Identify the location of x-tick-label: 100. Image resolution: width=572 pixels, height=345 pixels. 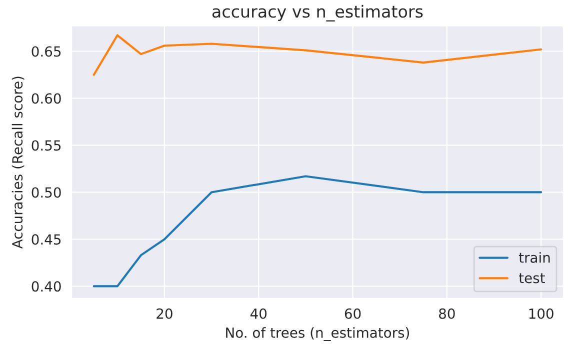
(541, 313).